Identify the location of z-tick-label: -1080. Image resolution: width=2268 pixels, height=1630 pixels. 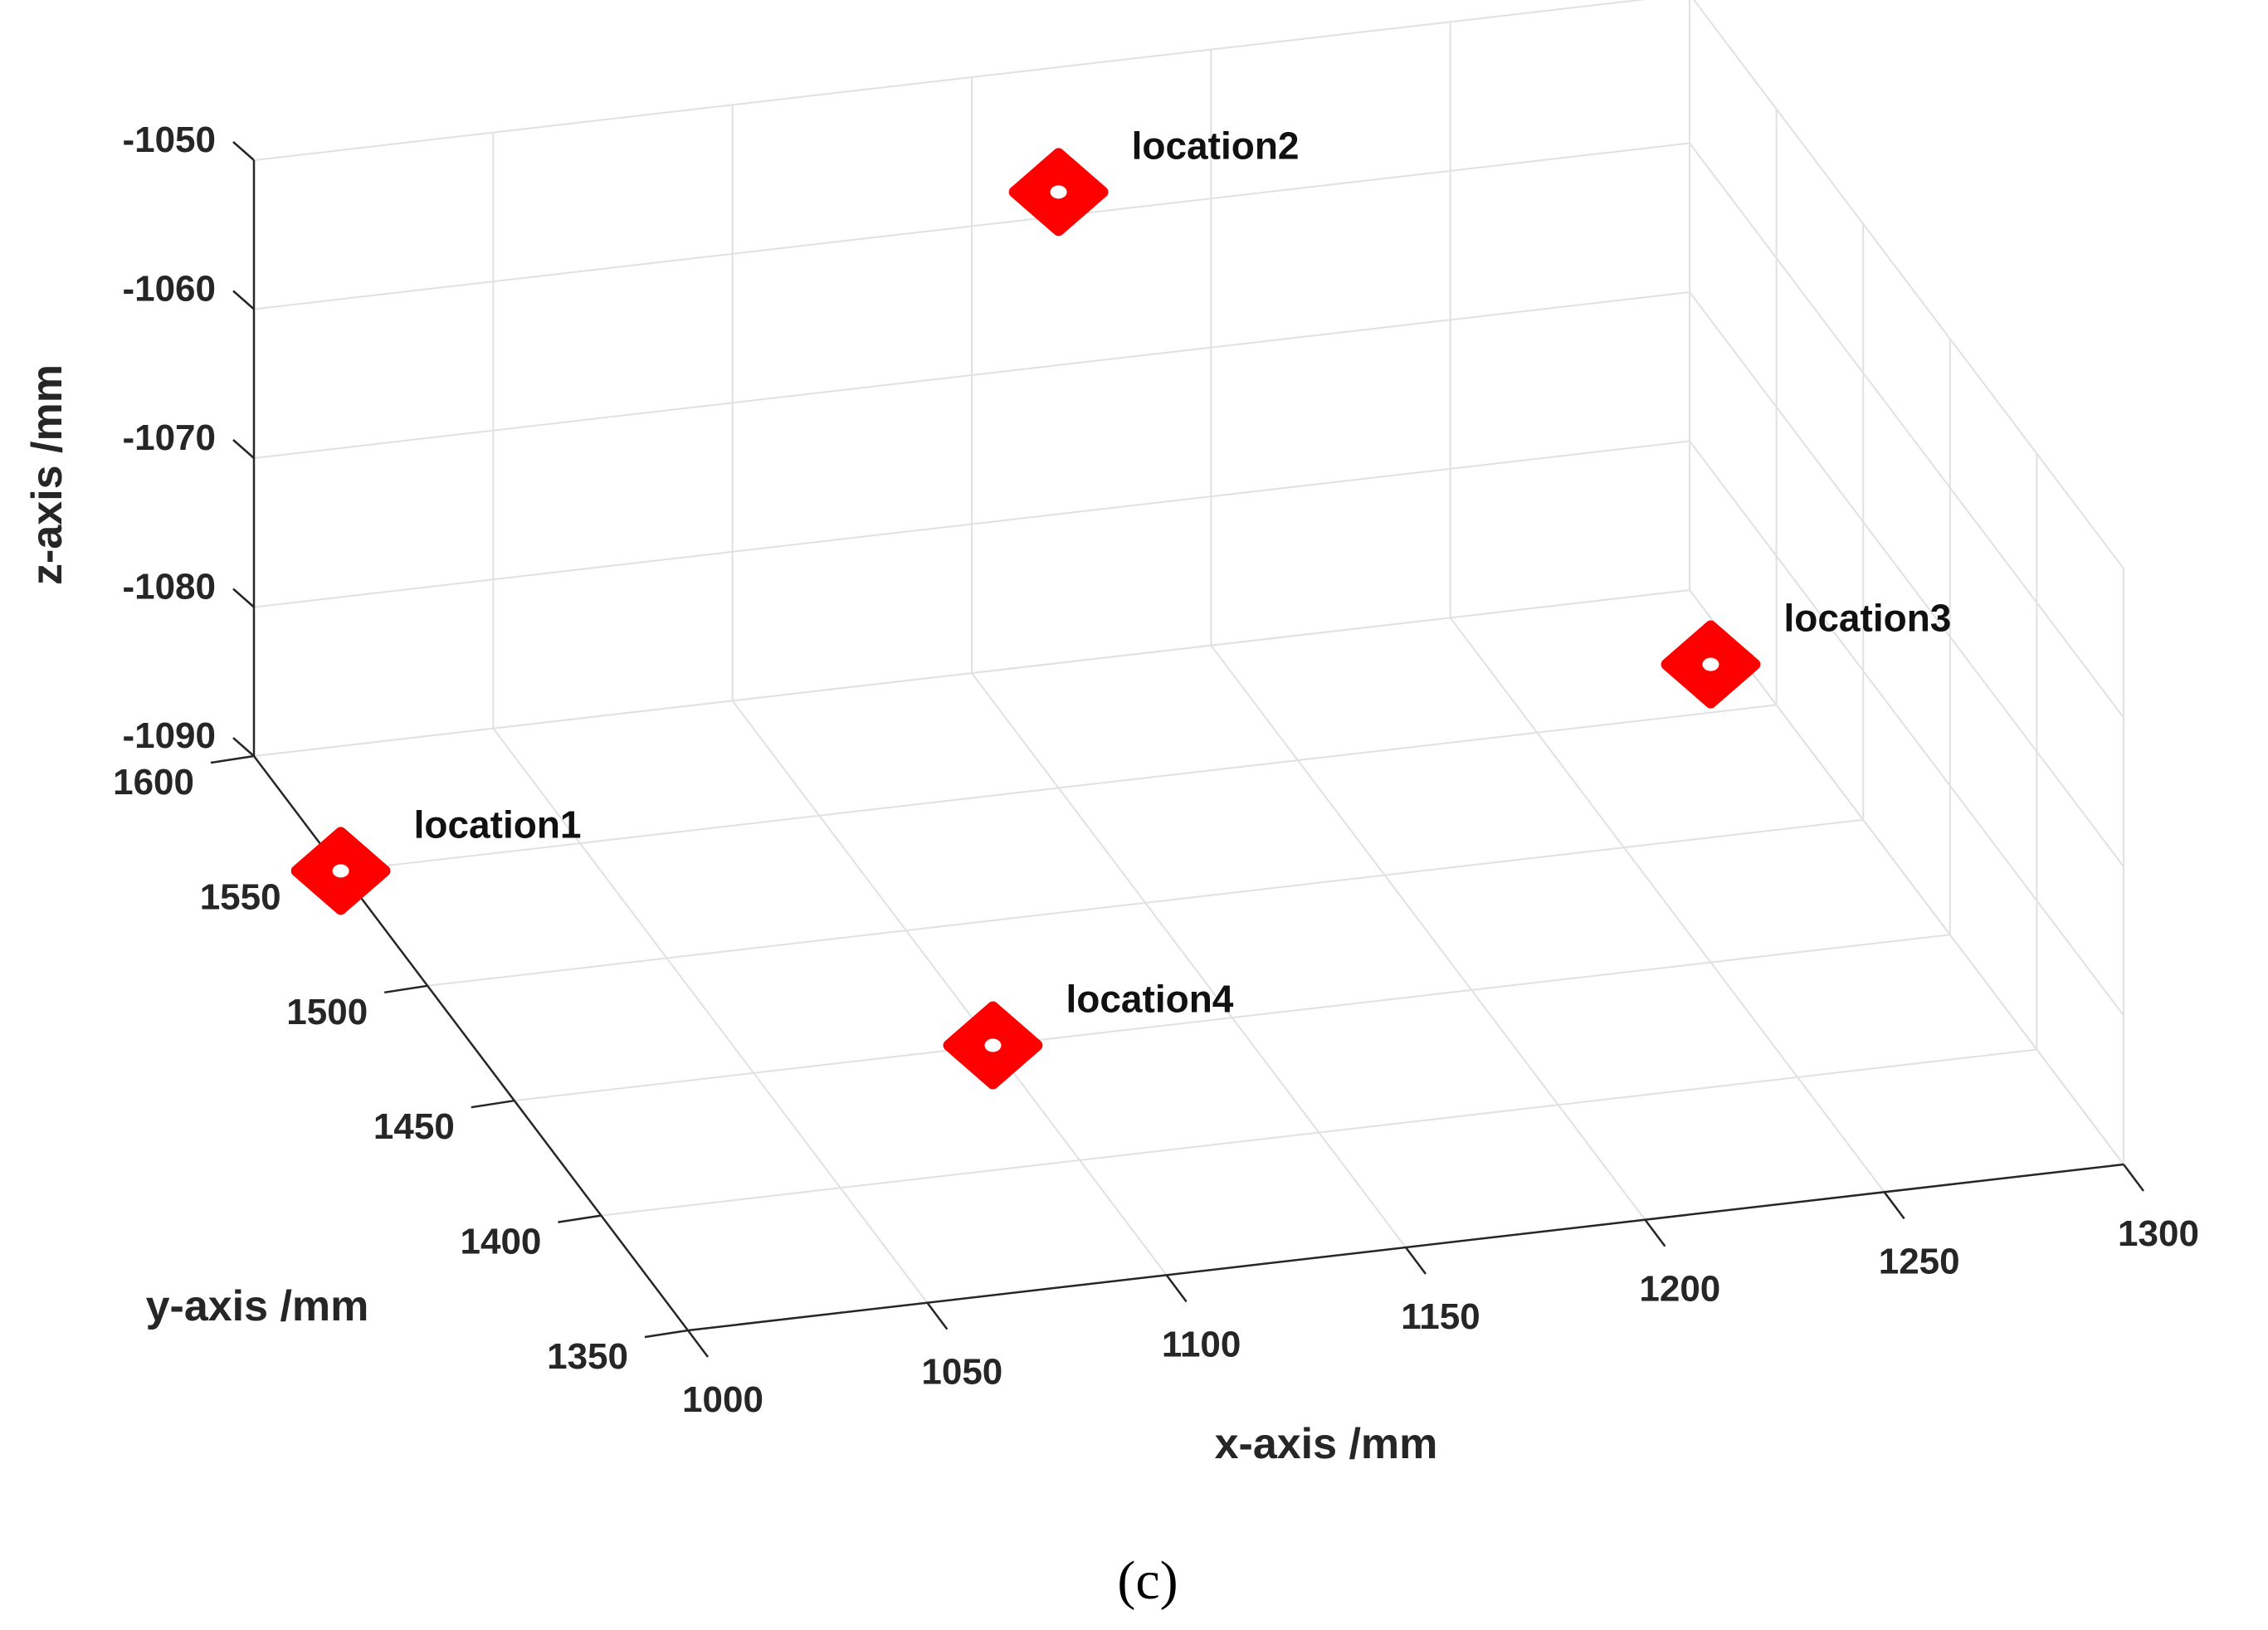
(169, 587).